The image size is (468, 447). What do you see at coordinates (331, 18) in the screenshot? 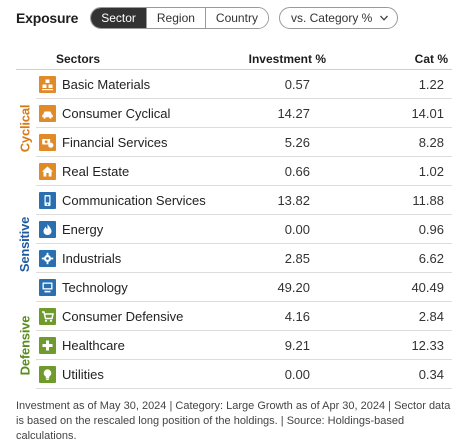
I see `compare-dropdown-label: vs. Category %` at bounding box center [331, 18].